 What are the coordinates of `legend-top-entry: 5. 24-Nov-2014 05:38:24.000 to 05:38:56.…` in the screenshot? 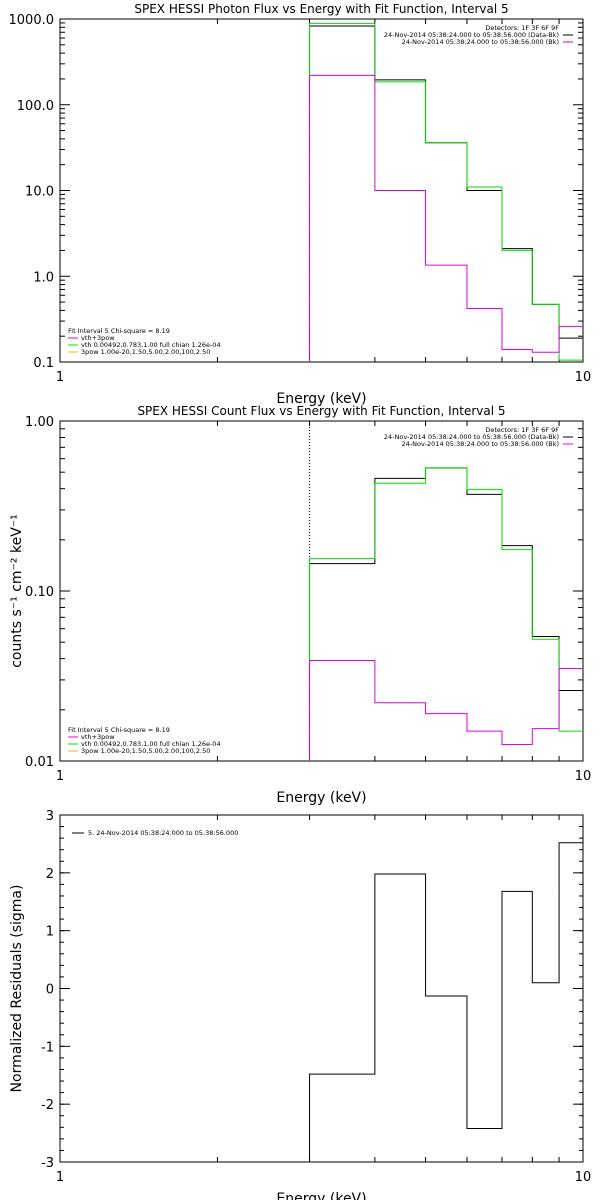 It's located at (163, 833).